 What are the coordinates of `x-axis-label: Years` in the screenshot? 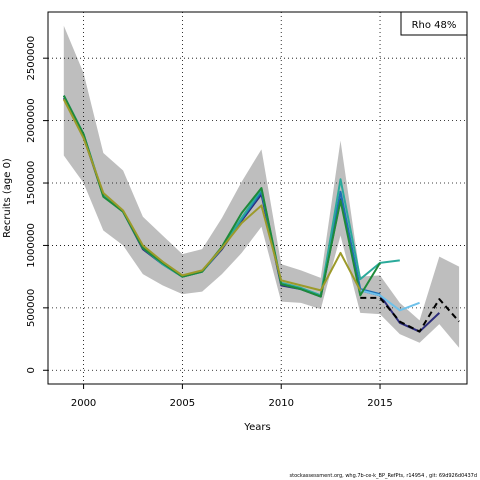 It's located at (256, 427).